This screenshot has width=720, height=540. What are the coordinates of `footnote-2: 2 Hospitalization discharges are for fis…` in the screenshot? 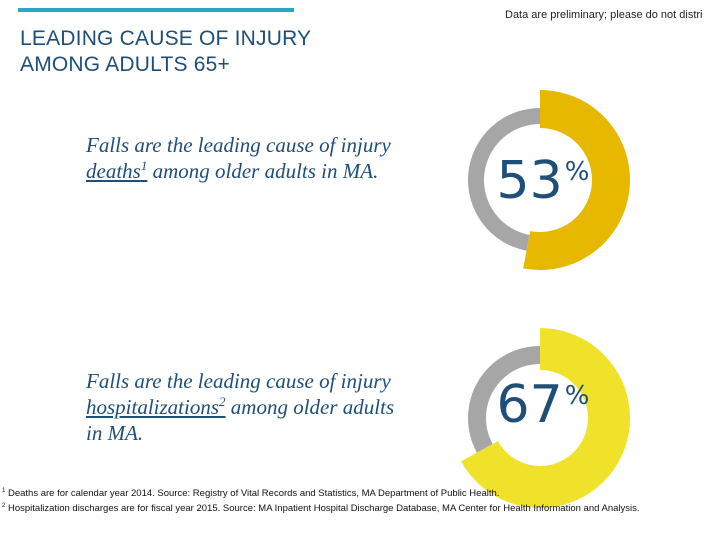 It's located at (321, 507).